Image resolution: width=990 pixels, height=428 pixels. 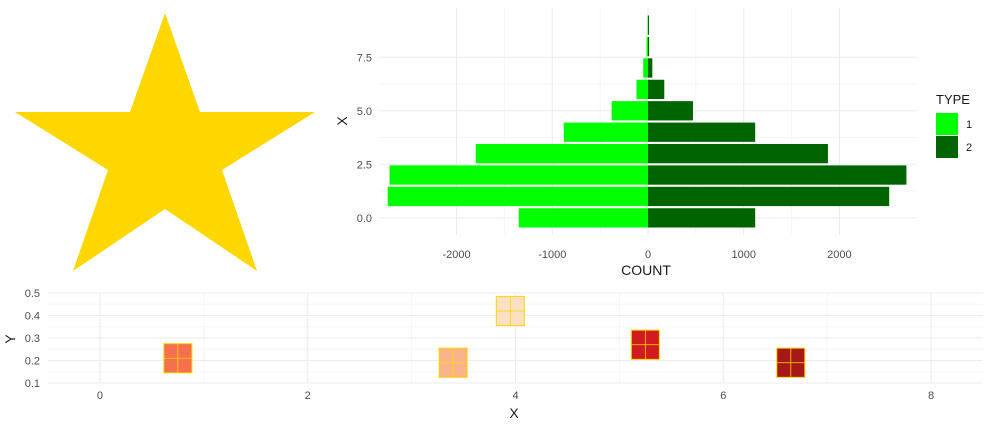 What do you see at coordinates (969, 125) in the screenshot?
I see `legend-label-1: 1` at bounding box center [969, 125].